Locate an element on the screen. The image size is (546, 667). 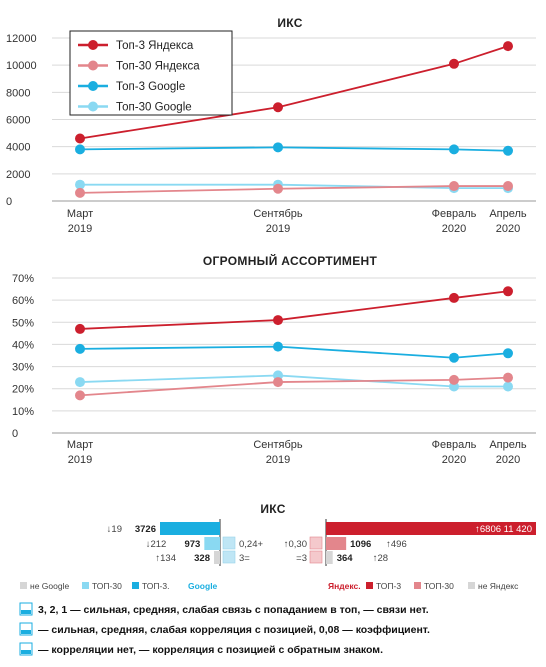
legend-label: ТОП-3 is located at coordinates (388, 586).